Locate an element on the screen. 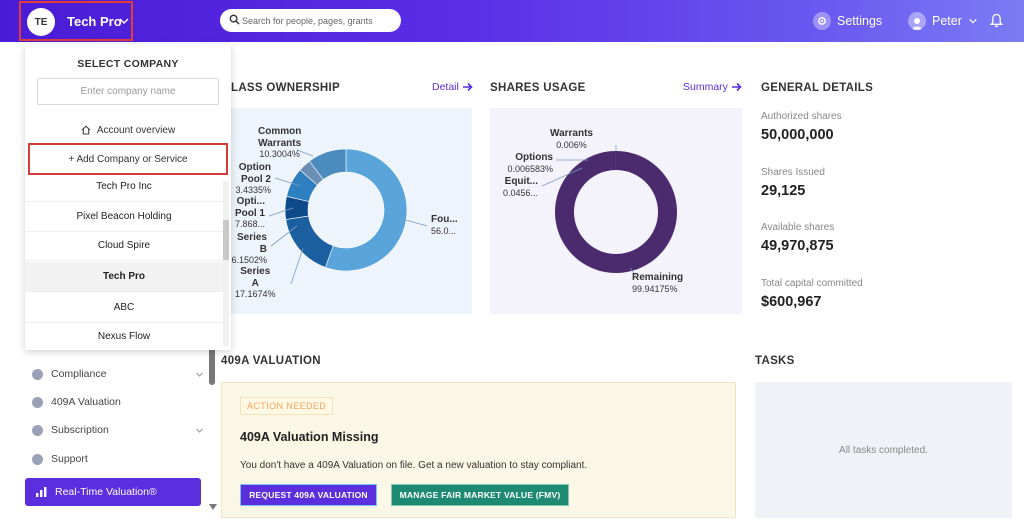 The width and height of the screenshot is (1024, 522). settings-link: Settings is located at coordinates (847, 21).